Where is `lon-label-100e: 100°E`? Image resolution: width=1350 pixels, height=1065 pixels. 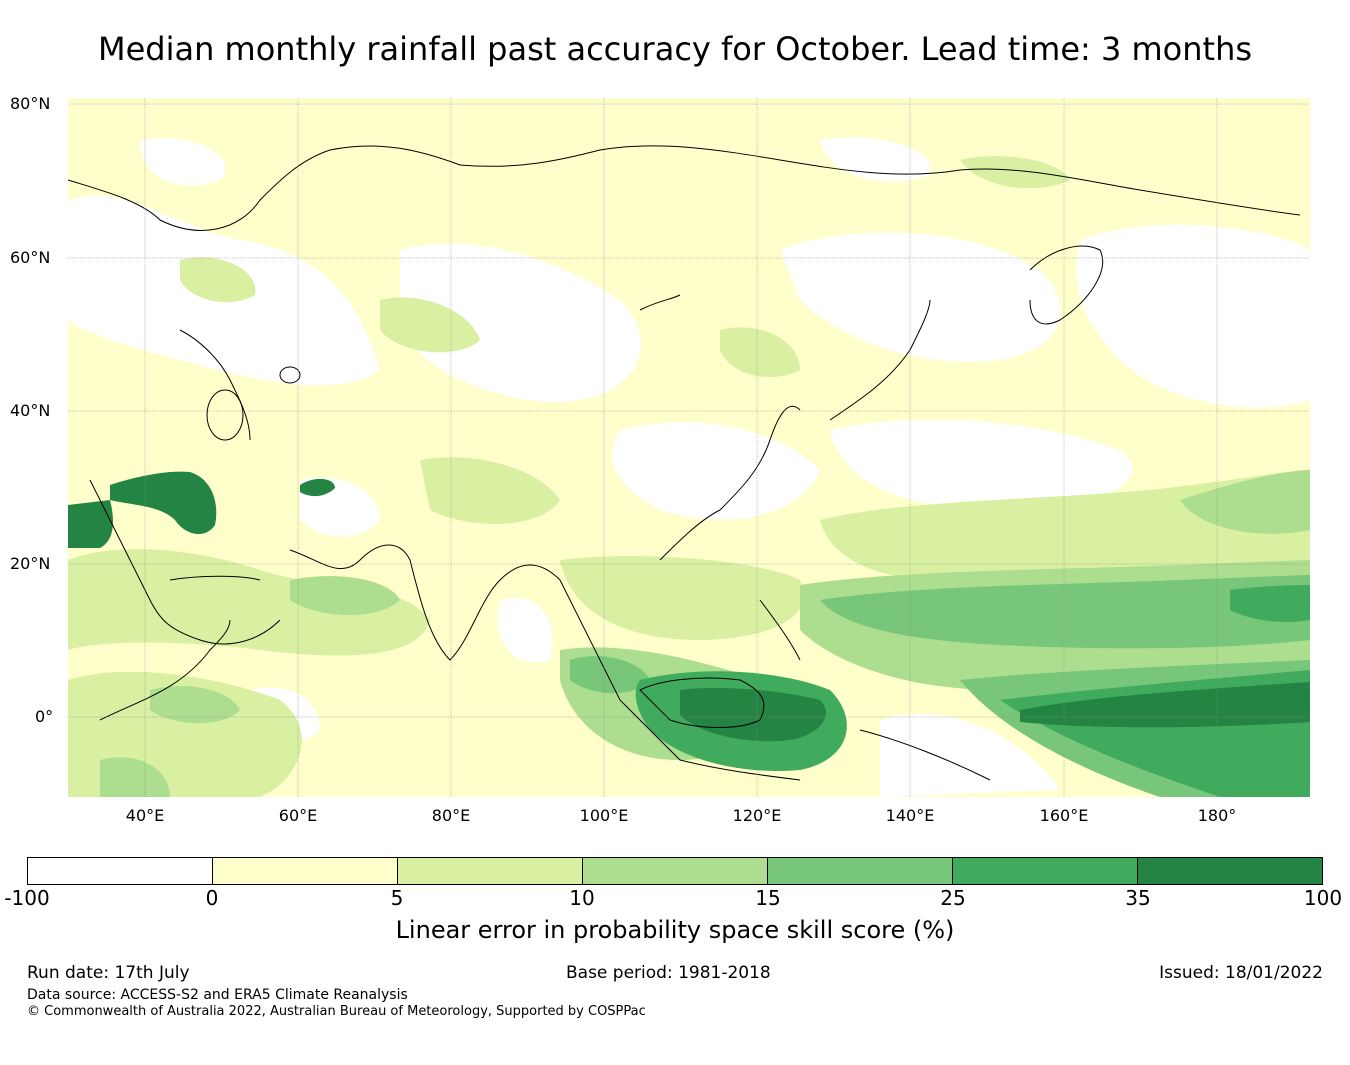
lon-label-100e: 100°E is located at coordinates (604, 815).